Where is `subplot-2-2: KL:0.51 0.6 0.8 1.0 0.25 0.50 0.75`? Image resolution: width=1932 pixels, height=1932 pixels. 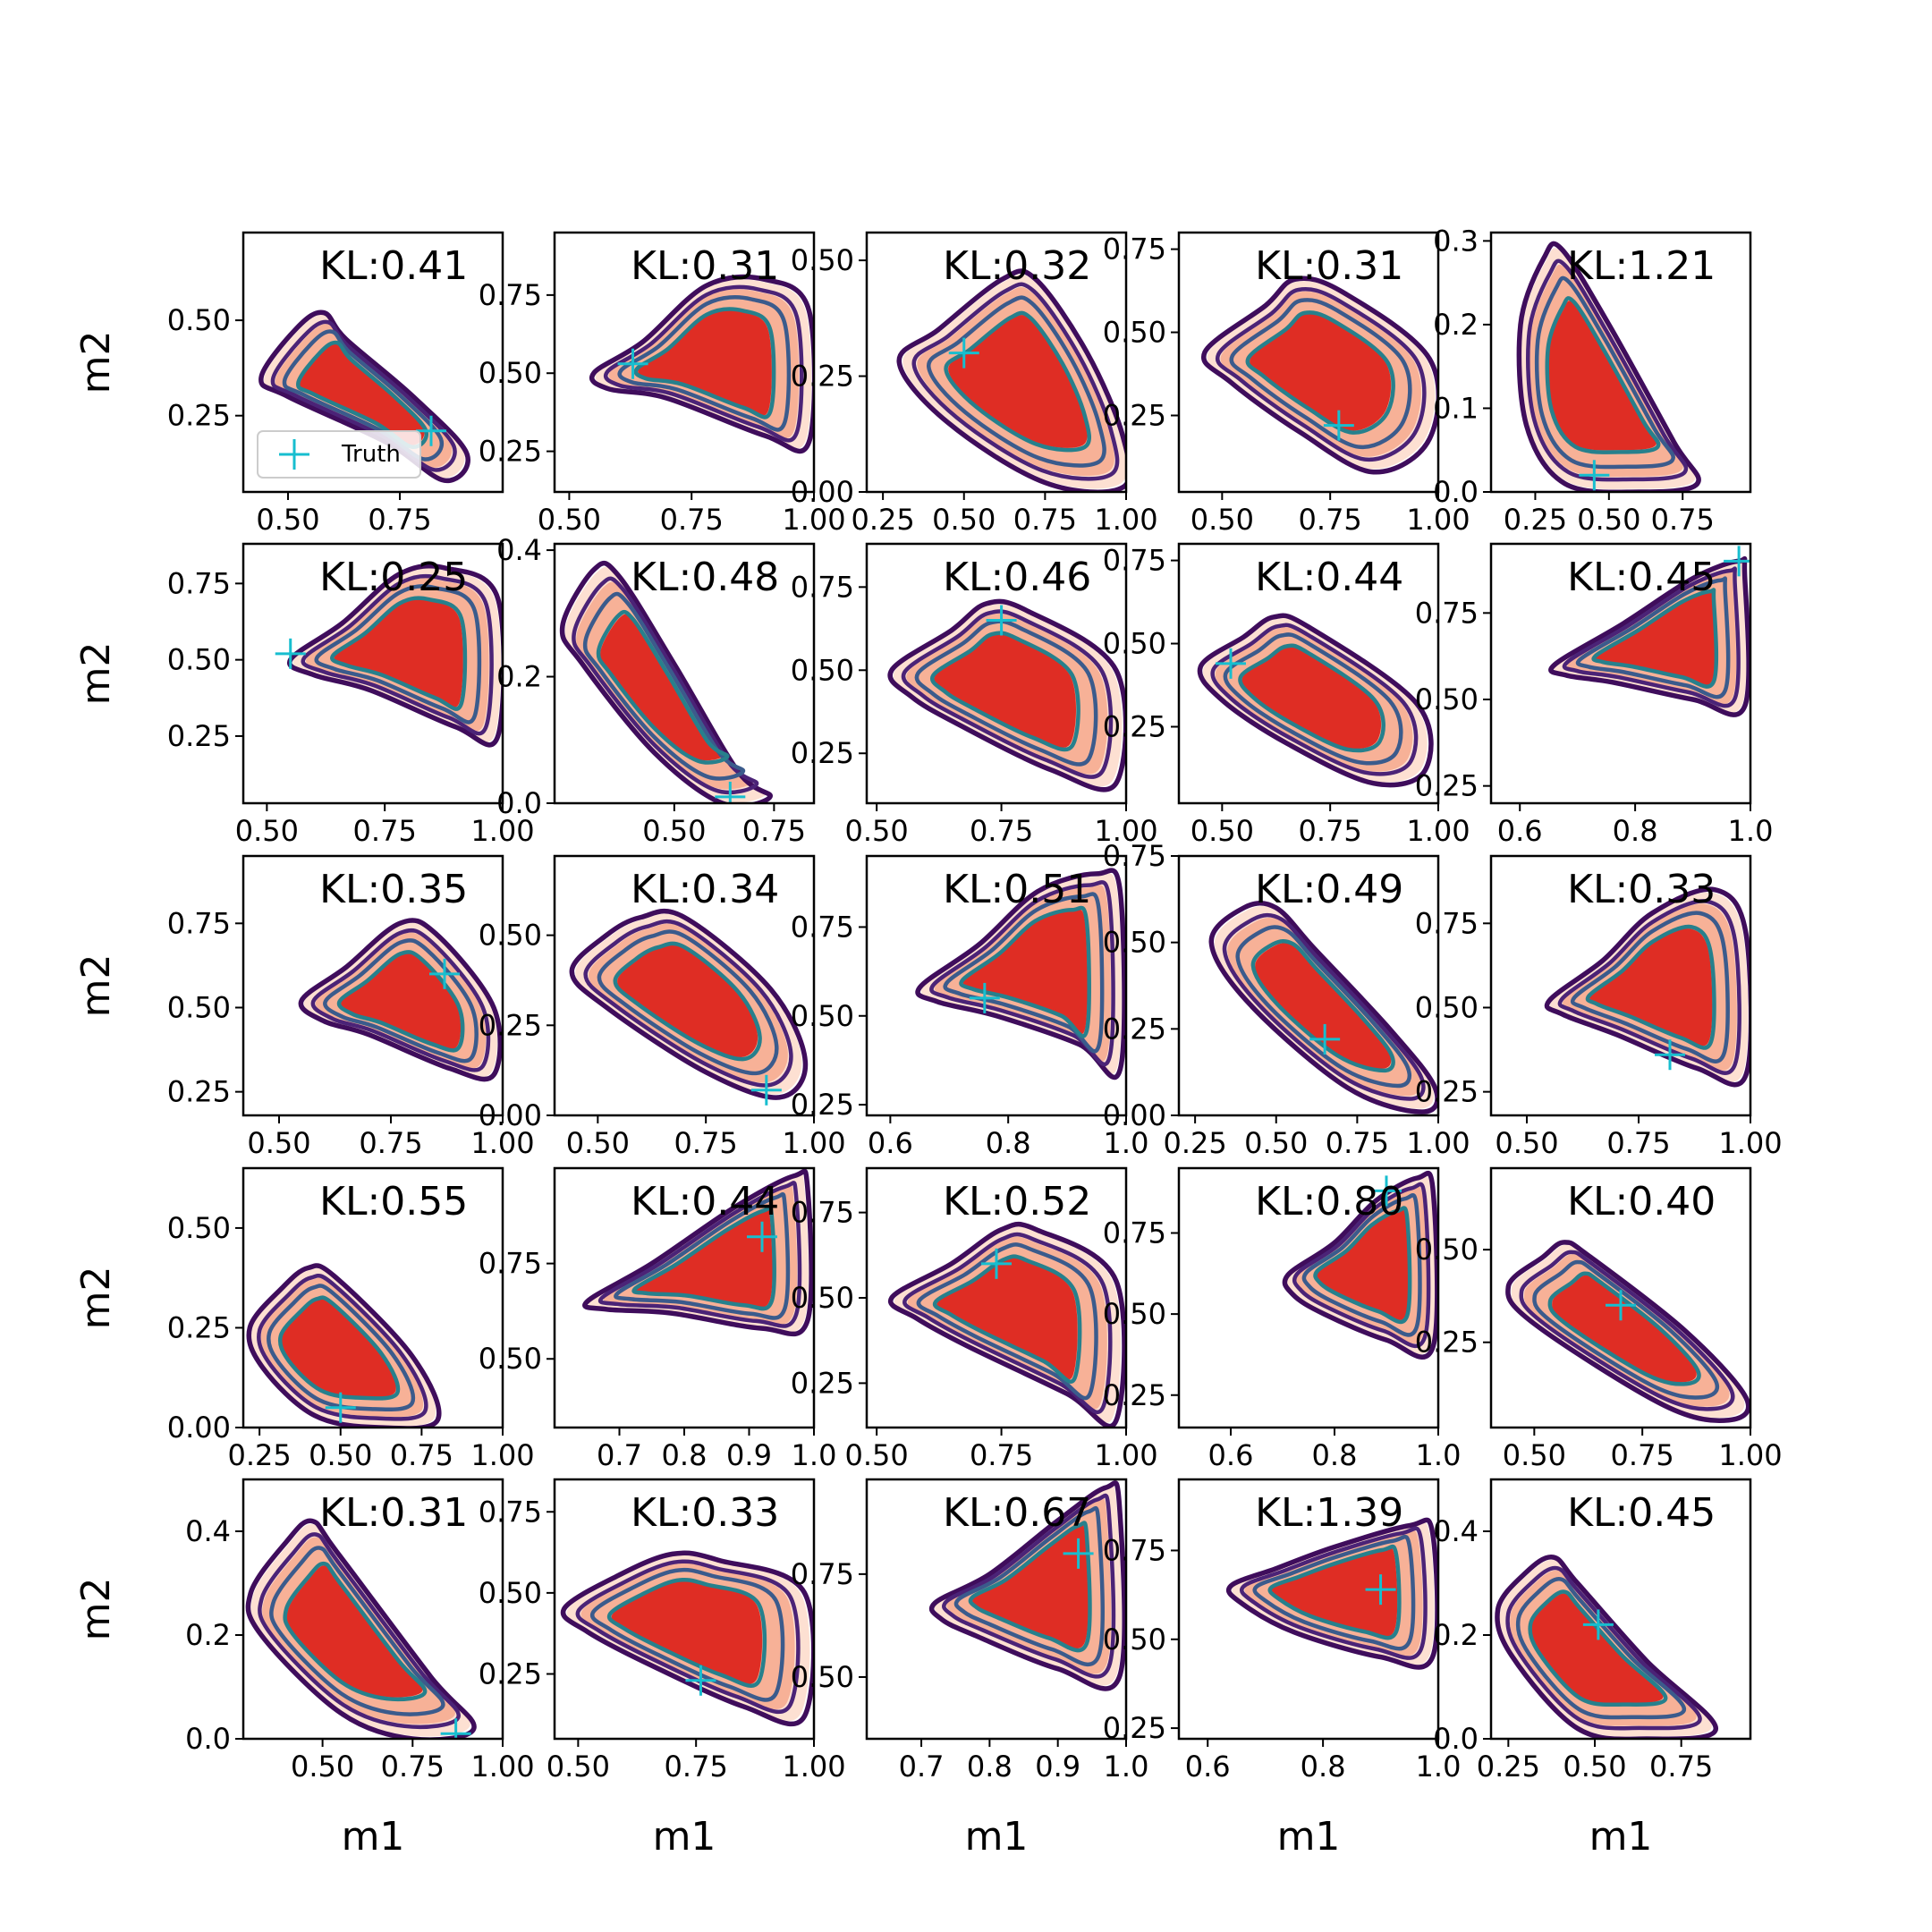 subplot-2-2: KL:0.51 0.6 0.8 1.0 0.25 0.50 0.75 is located at coordinates (969, 1007).